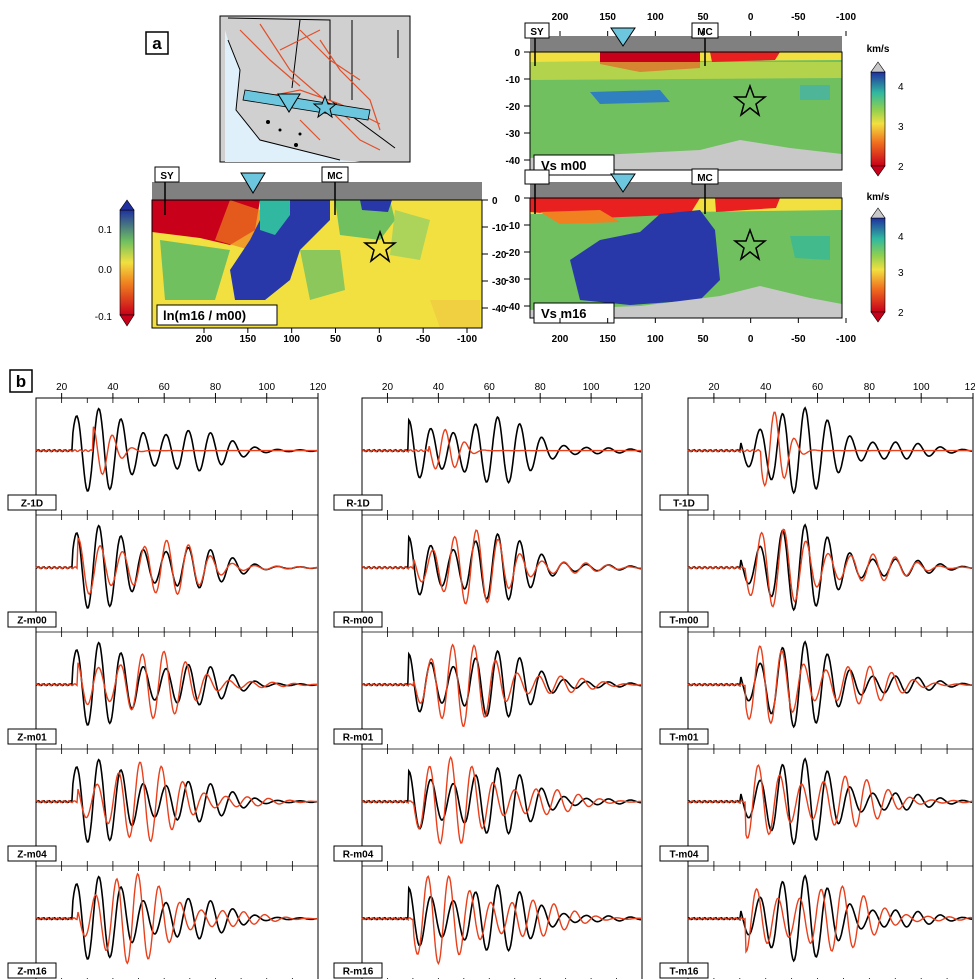 The image size is (975, 979). What do you see at coordinates (901, 167) in the screenshot?
I see `vs-m00-cbar-tick-2: 2` at bounding box center [901, 167].